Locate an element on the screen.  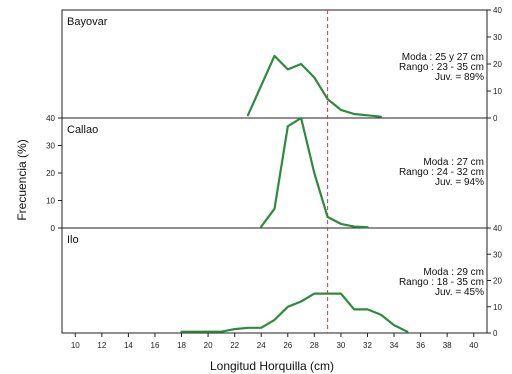
x-tick-label: 26 is located at coordinates (287, 345).